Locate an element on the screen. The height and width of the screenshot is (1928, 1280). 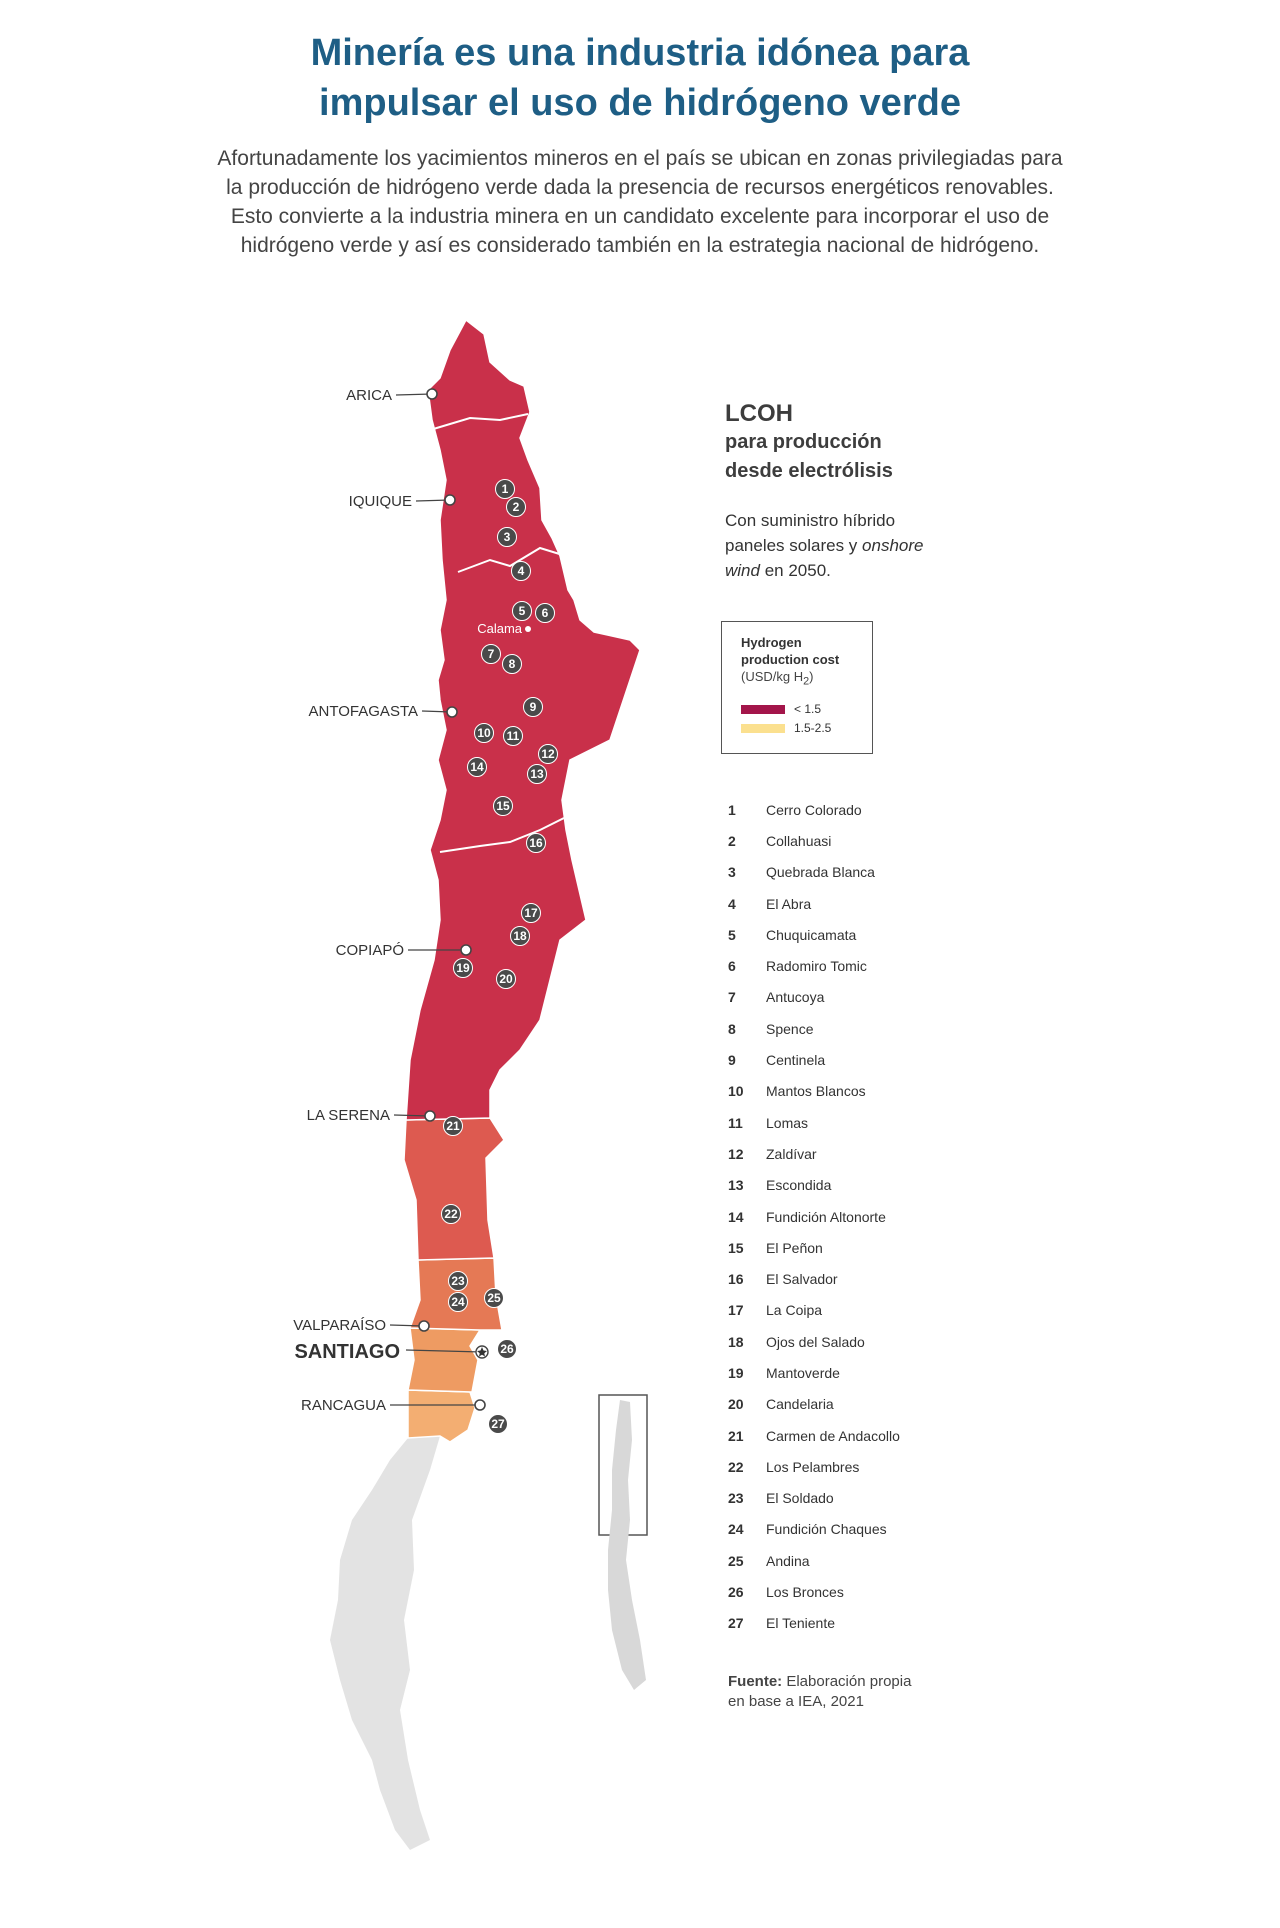
city-label: ARICA is located at coordinates (369, 395).